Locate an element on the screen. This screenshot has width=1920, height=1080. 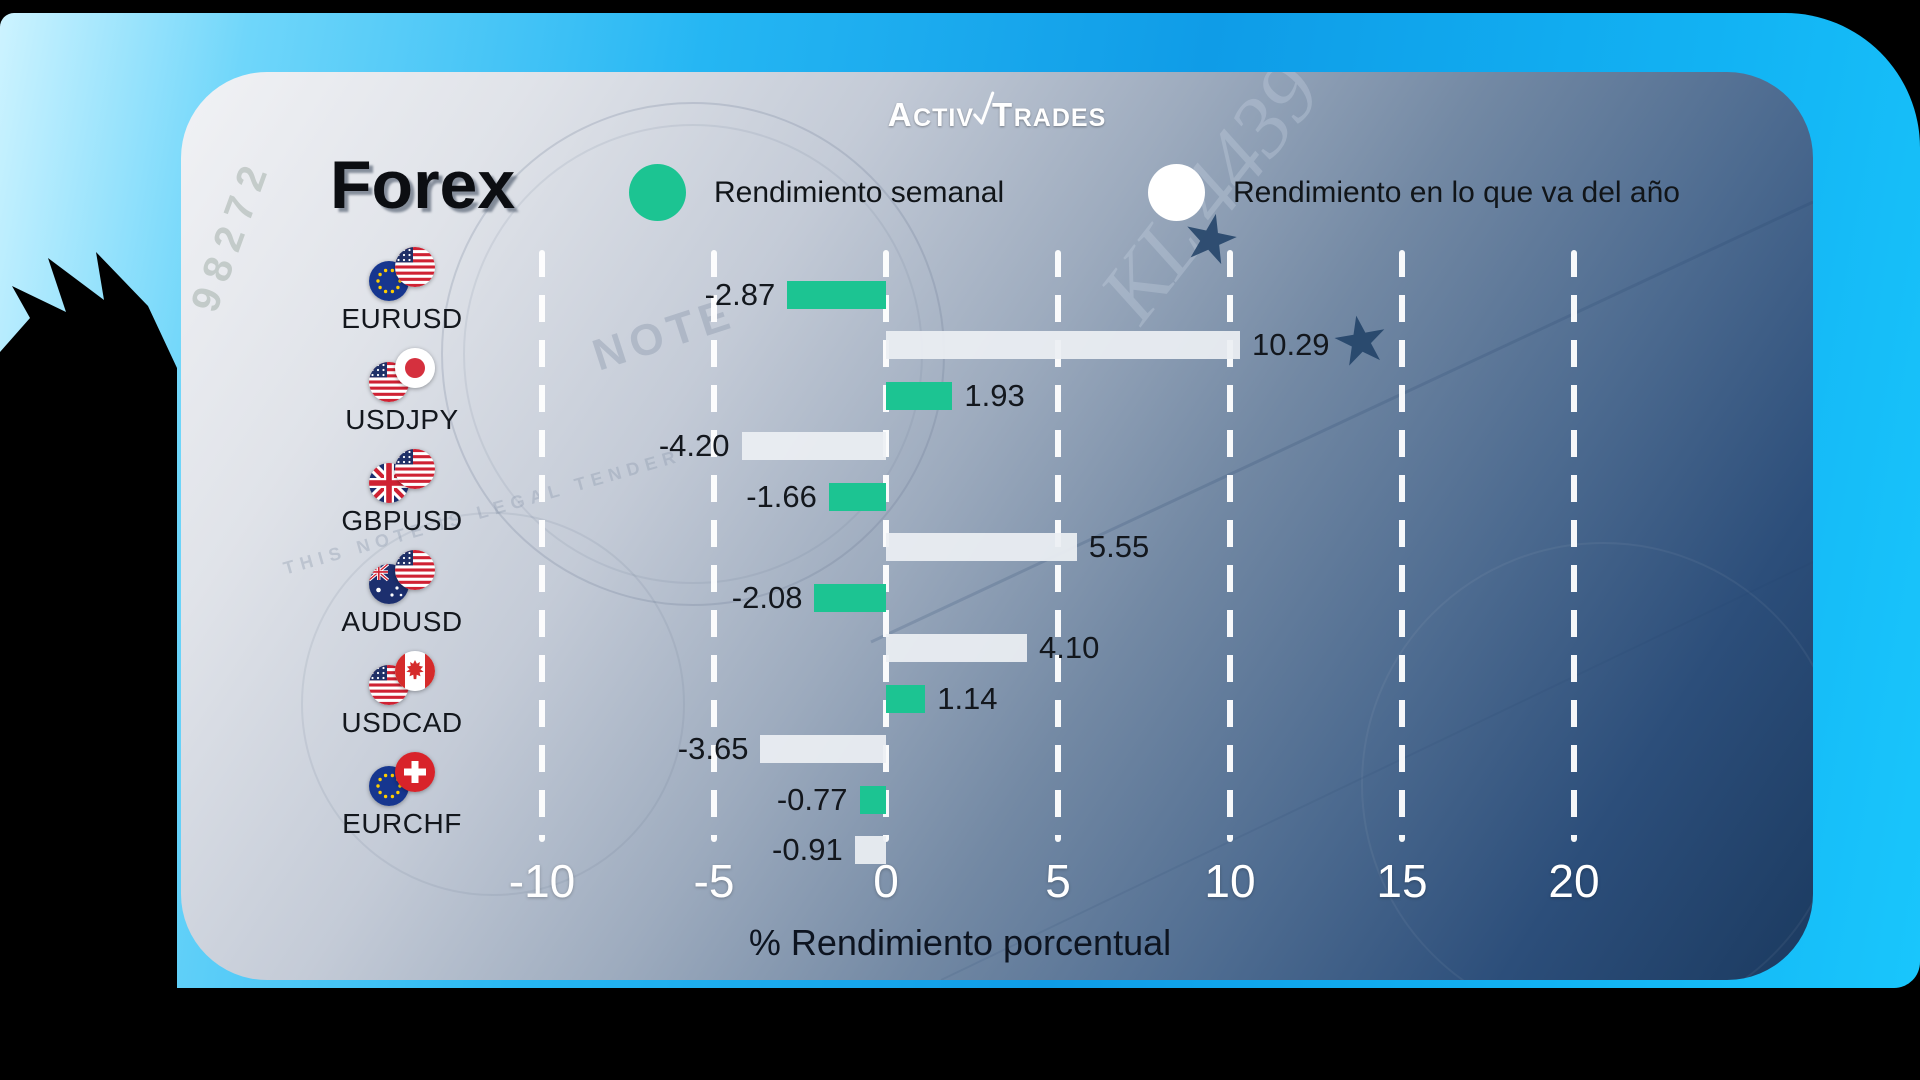
eurchf-ytd-bar is located at coordinates (870, 850).